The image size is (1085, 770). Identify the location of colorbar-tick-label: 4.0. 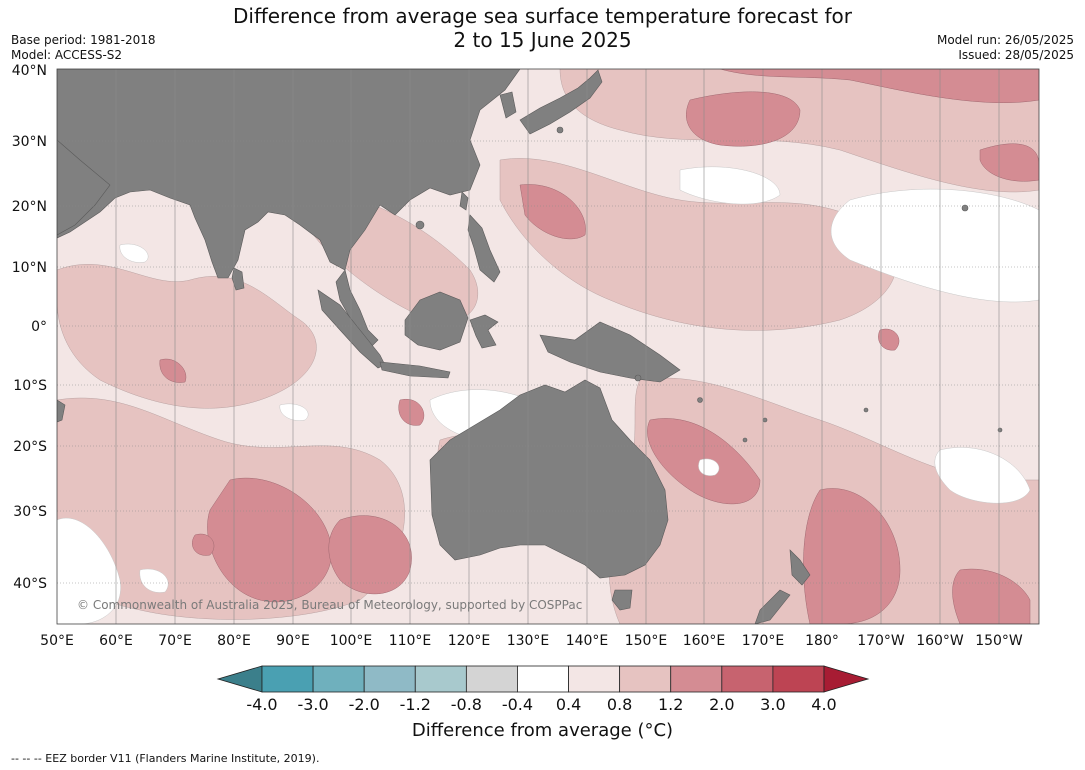
(823, 704).